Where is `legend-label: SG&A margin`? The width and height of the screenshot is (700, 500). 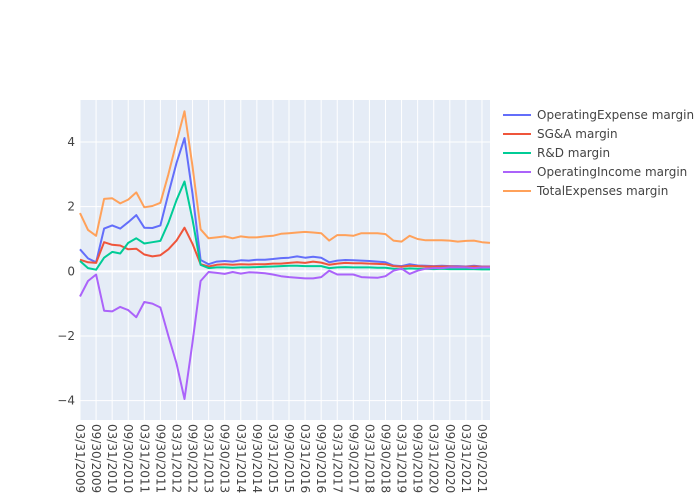
legend-label: SG&A margin is located at coordinates (577, 134).